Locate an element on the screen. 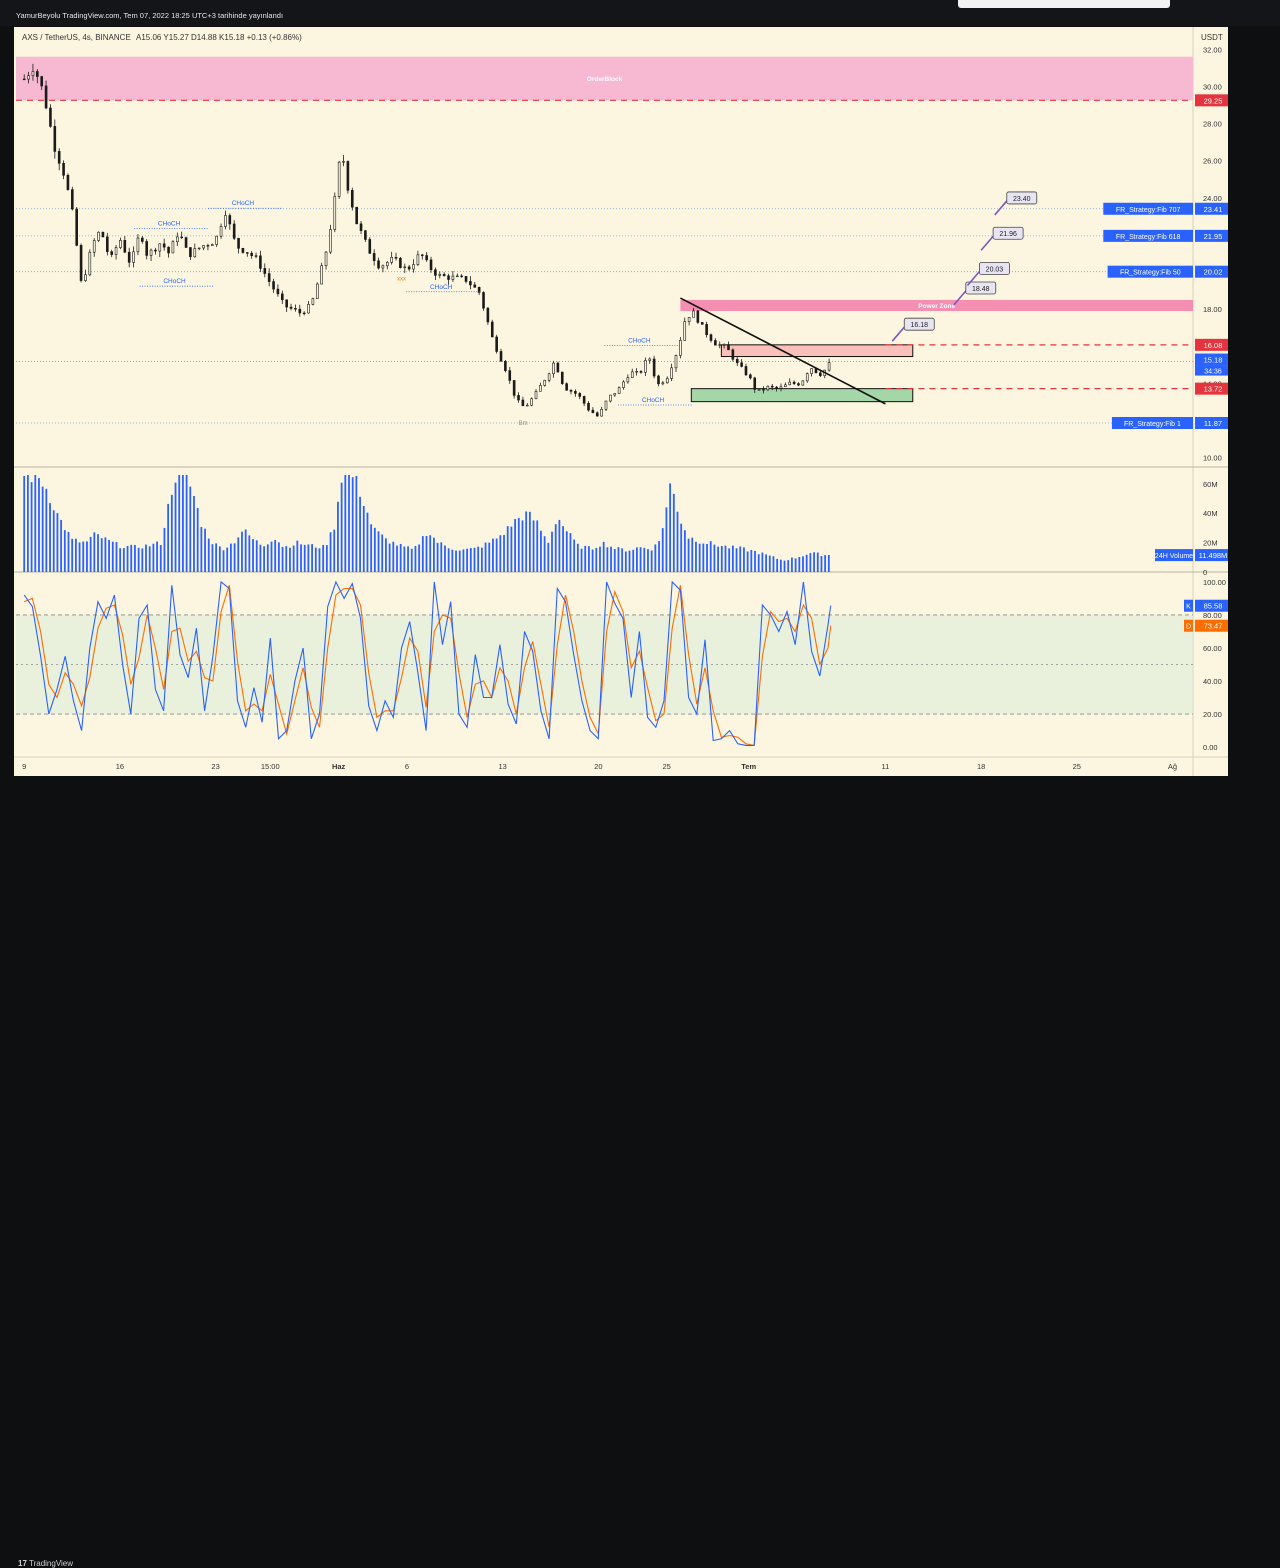 The height and width of the screenshot is (1568, 1280). fib-price-tag-name-bg is located at coordinates (1152, 423).